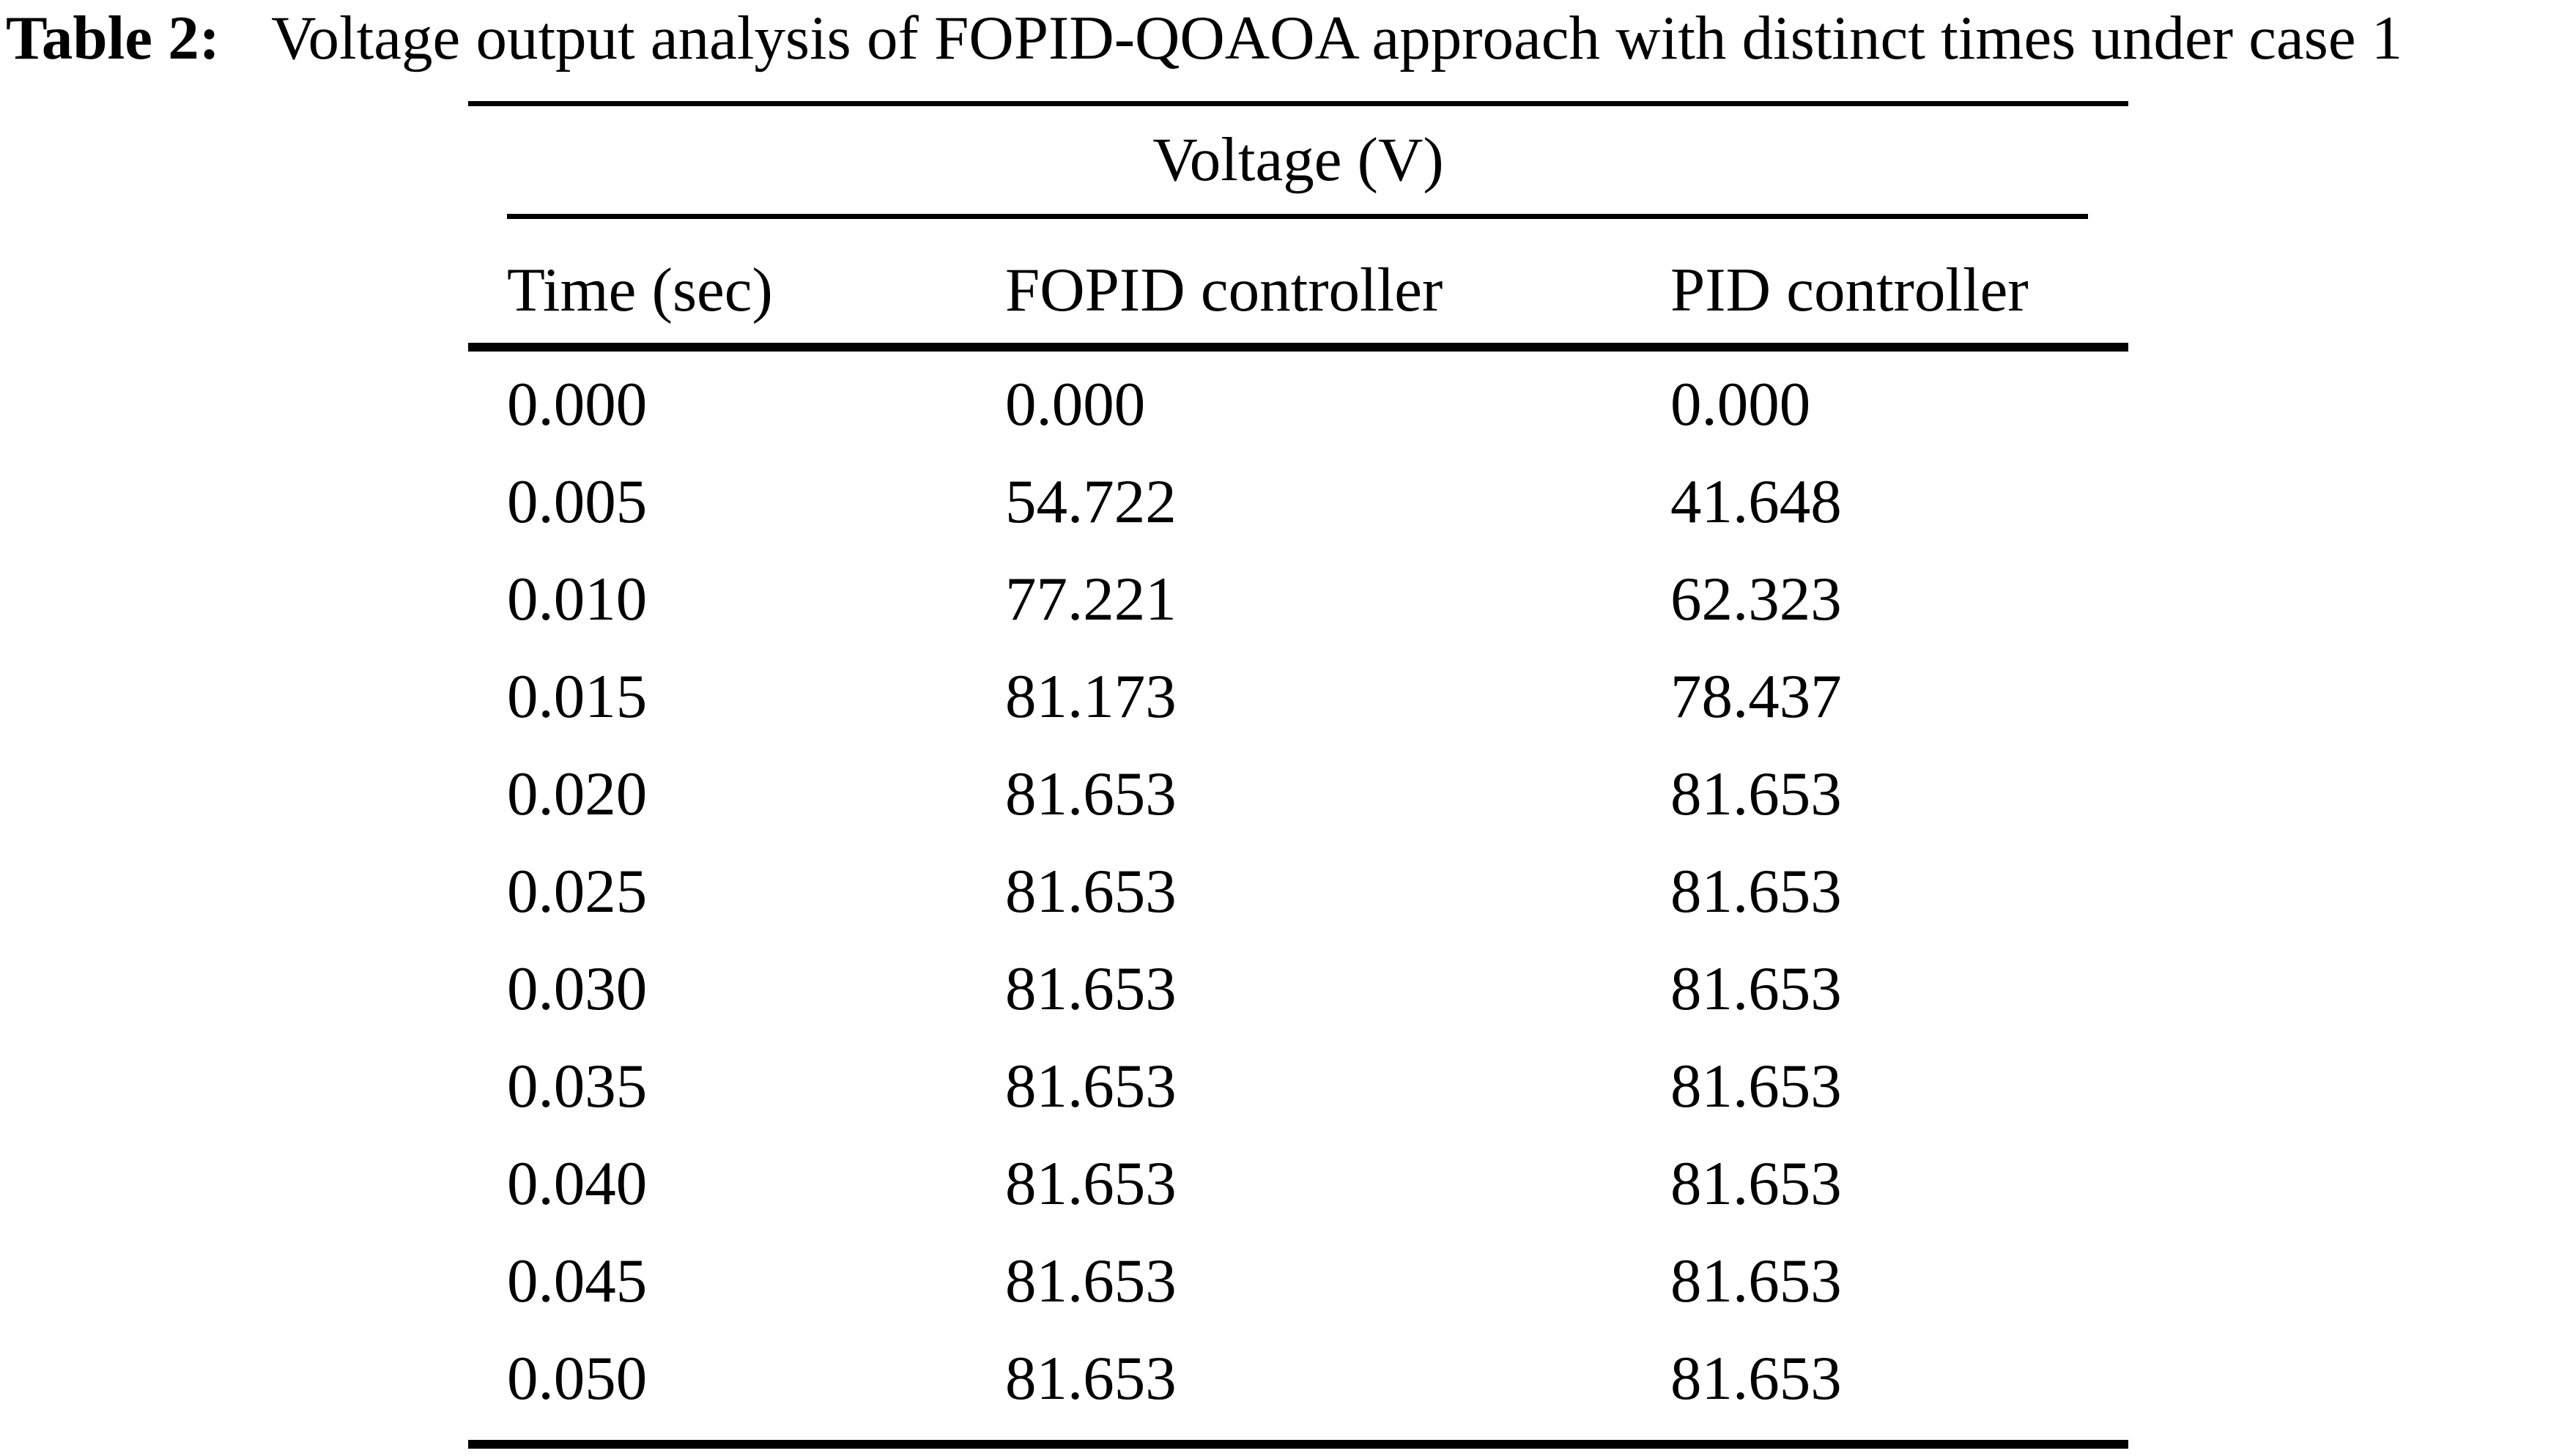 The height and width of the screenshot is (1456, 2573). I want to click on table-row: 0.040 81.653 81.653, so click(1298, 1184).